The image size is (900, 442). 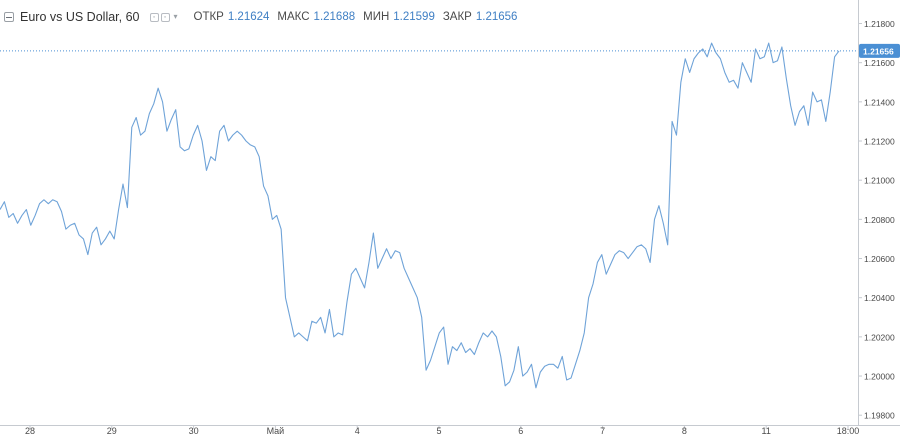 What do you see at coordinates (879, 298) in the screenshot?
I see `y-tick-label: 1.20400` at bounding box center [879, 298].